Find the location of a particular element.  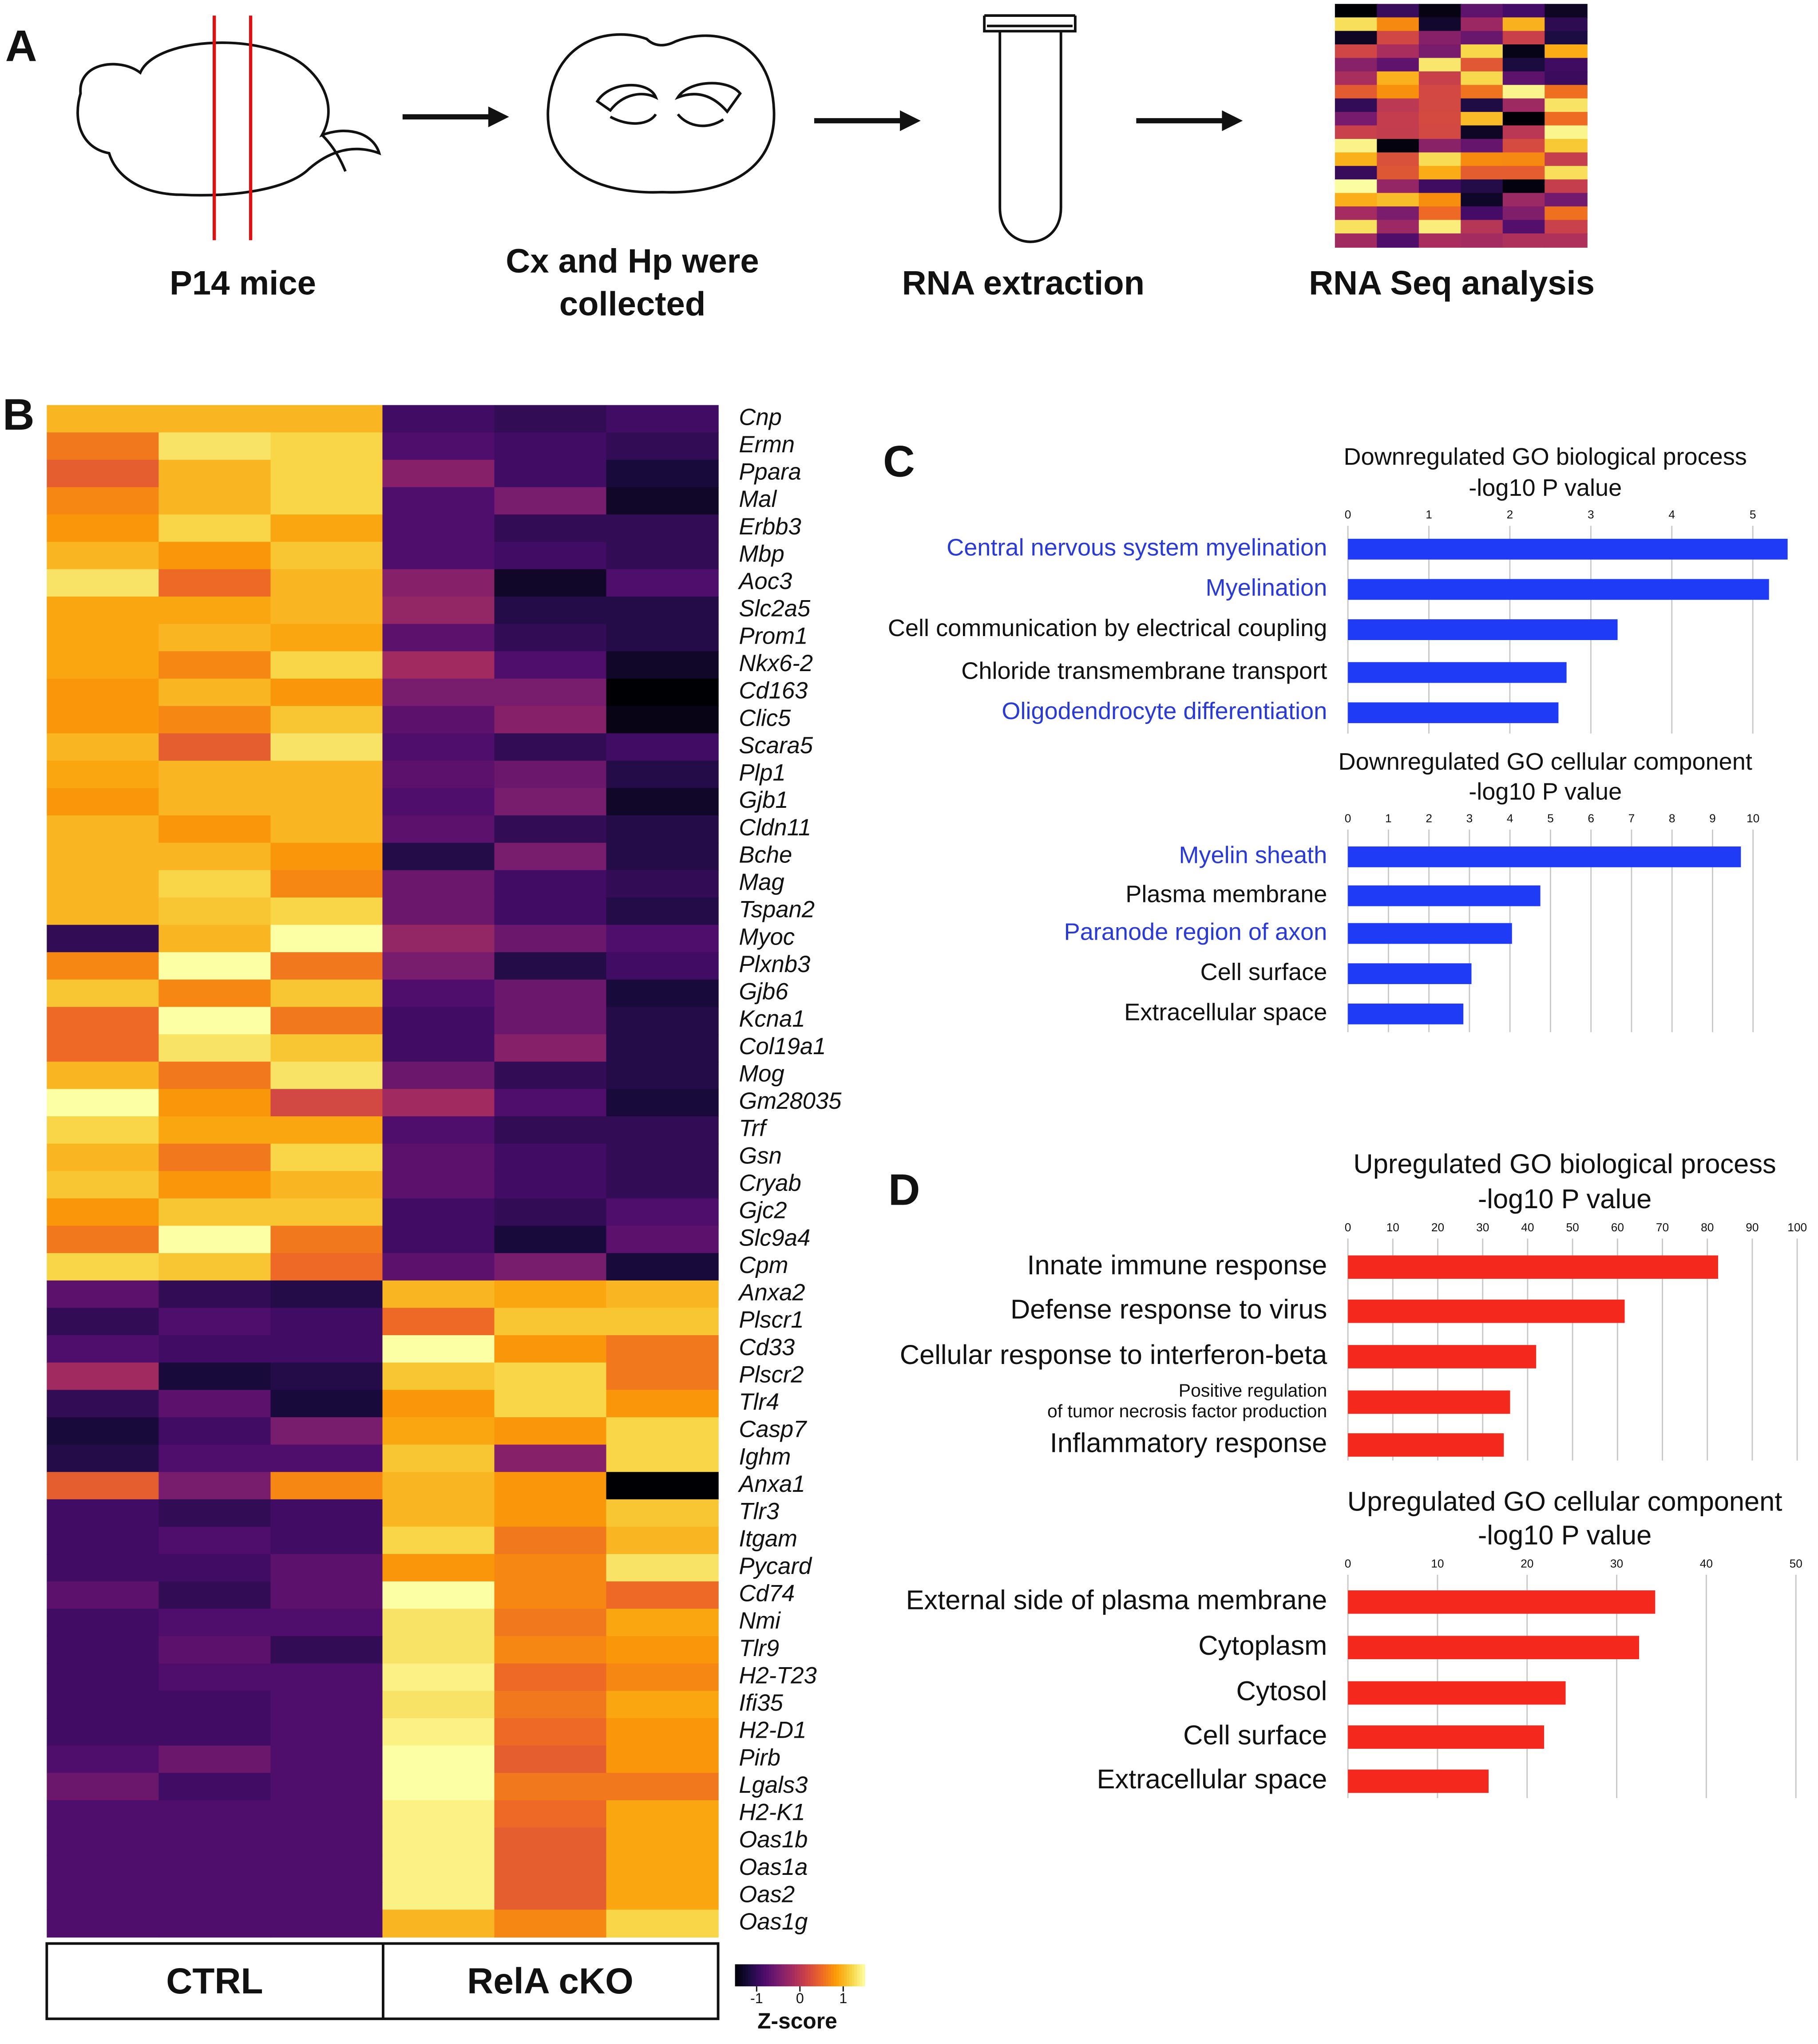

row-label: Slc2a5 is located at coordinates (775, 609).